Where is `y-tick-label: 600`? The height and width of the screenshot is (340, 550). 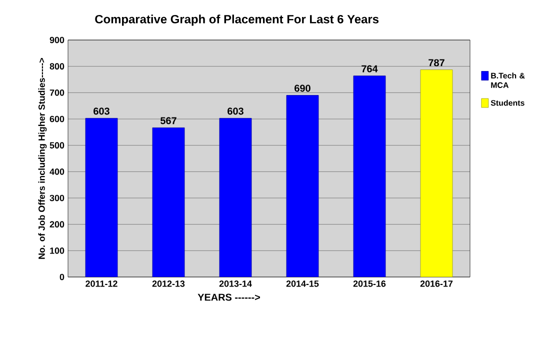
y-tick-label: 600 is located at coordinates (57, 119).